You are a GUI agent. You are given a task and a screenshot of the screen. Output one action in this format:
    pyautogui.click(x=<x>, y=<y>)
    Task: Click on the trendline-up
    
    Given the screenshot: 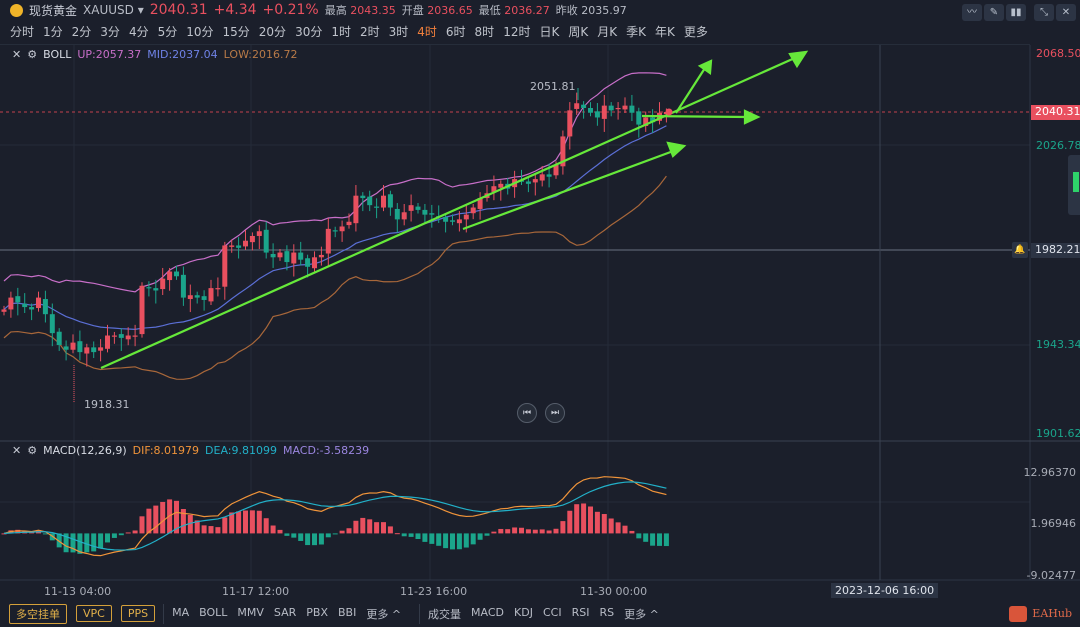 What is the action you would take?
    pyautogui.click(x=690, y=90)
    